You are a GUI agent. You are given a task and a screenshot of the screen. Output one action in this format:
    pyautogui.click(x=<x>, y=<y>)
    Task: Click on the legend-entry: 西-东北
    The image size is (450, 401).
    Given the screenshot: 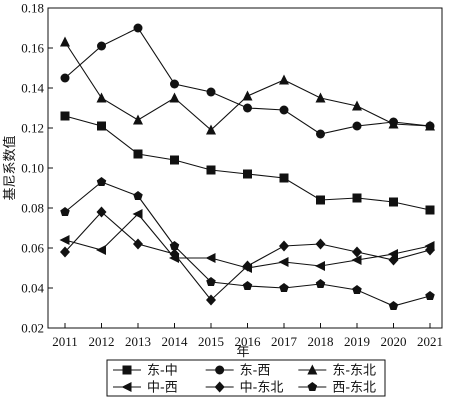 What is the action you would take?
    pyautogui.click(x=337, y=388)
    